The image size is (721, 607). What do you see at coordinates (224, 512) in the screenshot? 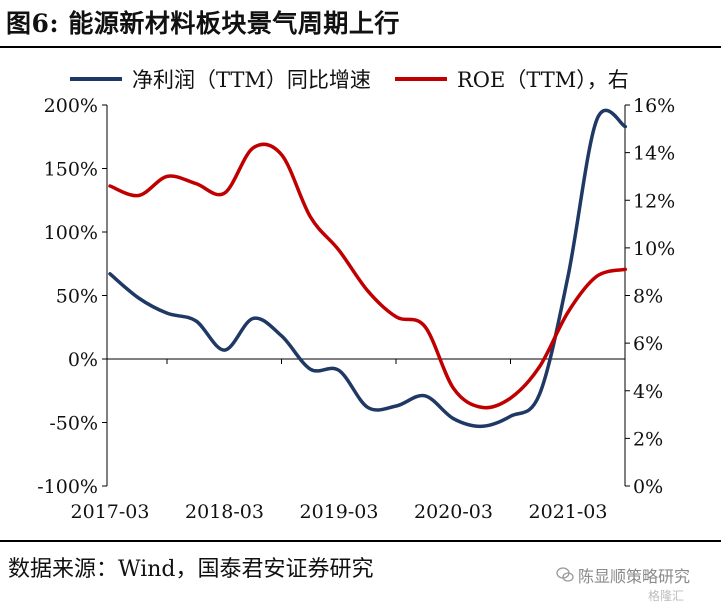
I see `x-tick-label: 2018-03` at bounding box center [224, 512].